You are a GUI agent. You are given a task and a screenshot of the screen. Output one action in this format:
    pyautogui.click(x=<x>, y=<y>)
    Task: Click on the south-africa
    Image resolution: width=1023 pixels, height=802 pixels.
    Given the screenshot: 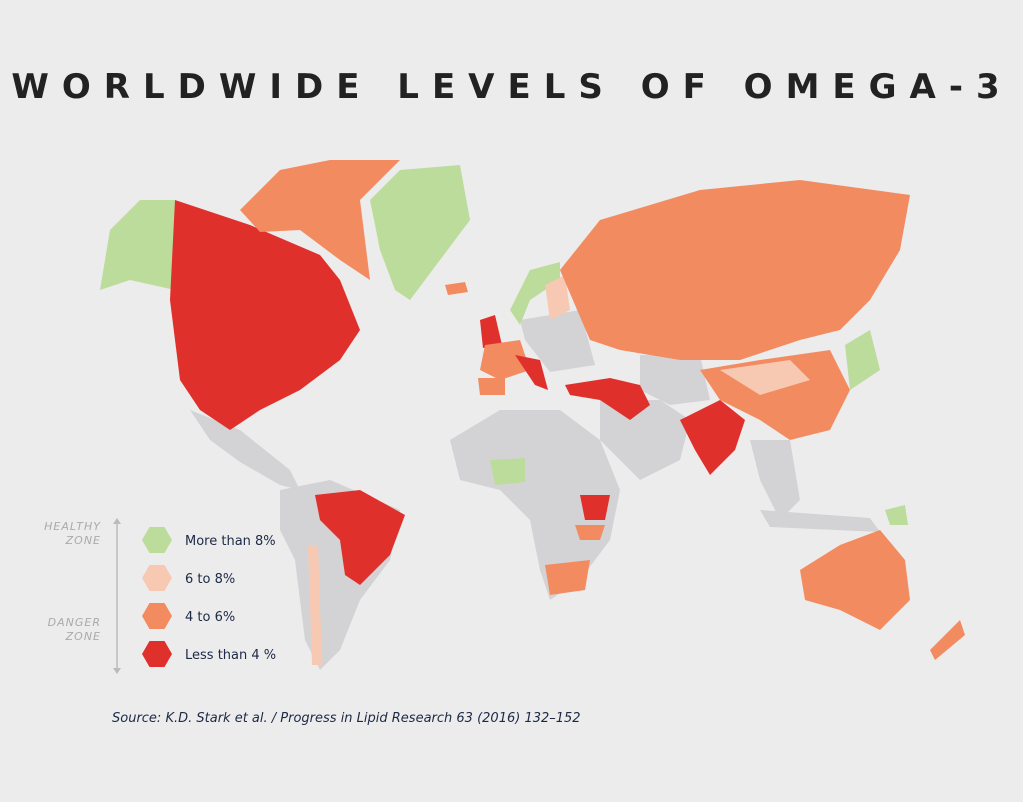 What is the action you would take?
    pyautogui.click(x=567, y=577)
    